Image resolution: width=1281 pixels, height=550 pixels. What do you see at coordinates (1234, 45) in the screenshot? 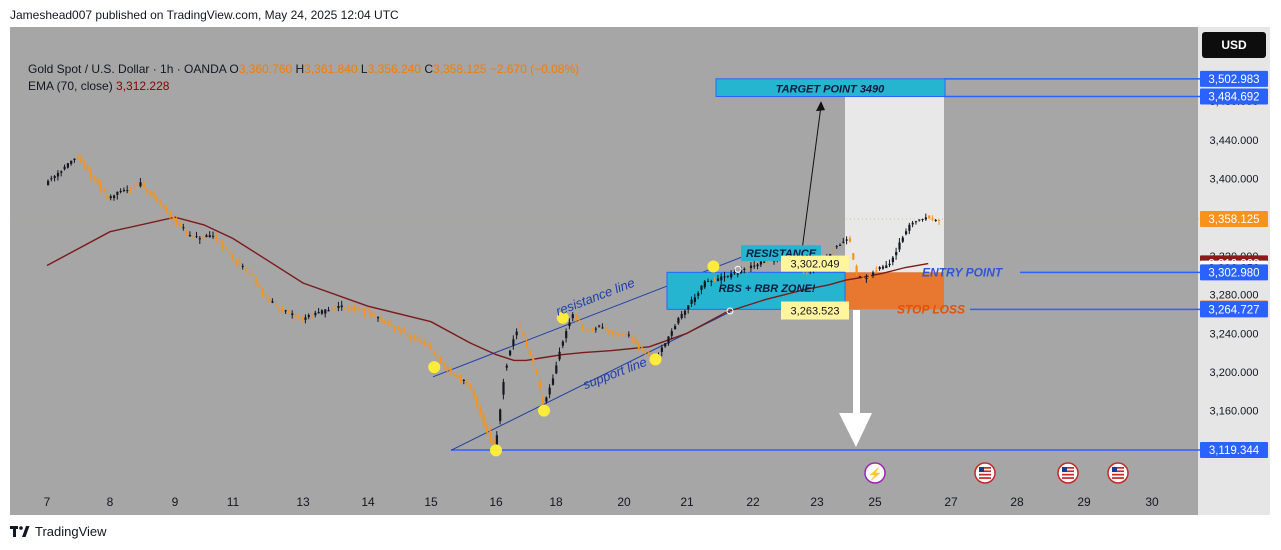
I see `currency-button: USD` at bounding box center [1234, 45].